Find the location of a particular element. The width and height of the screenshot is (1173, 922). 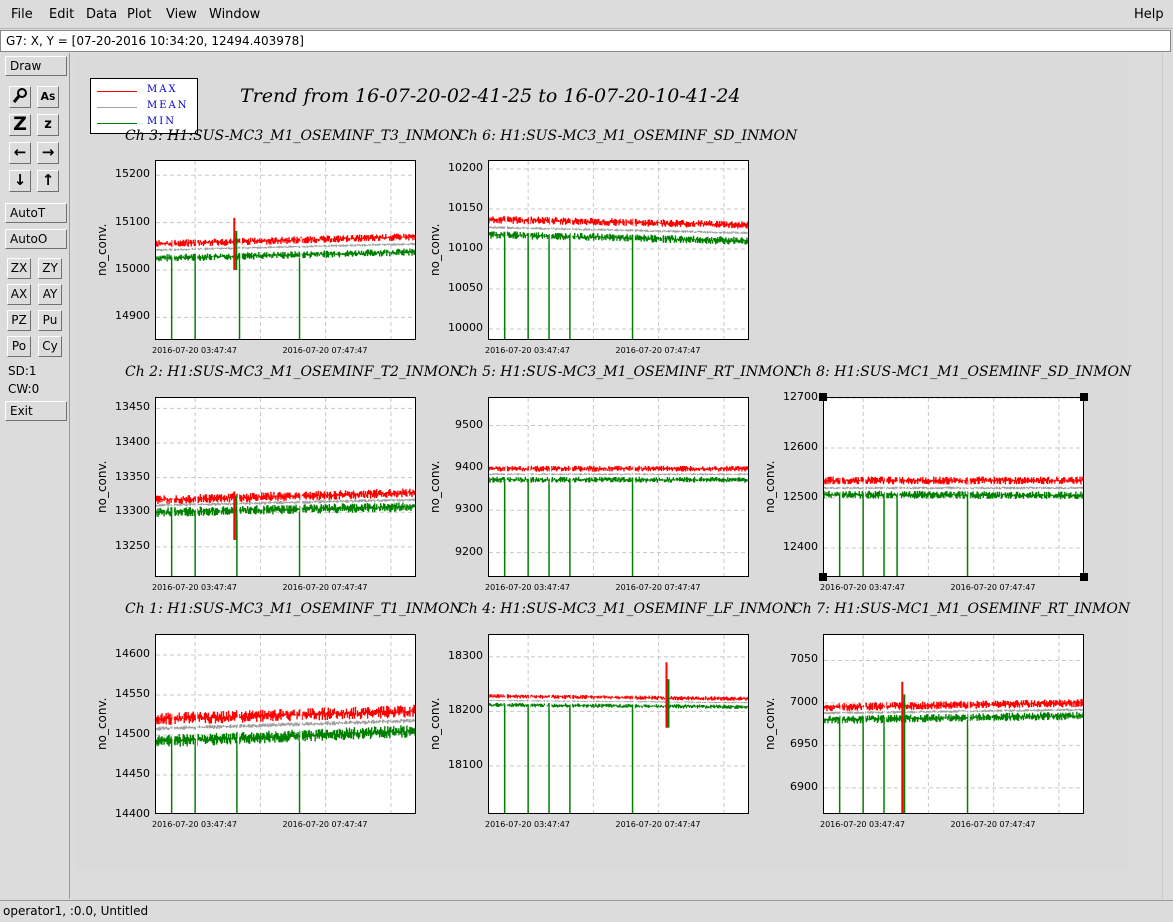

ch1-ytick: 14450 is located at coordinates (132, 773).